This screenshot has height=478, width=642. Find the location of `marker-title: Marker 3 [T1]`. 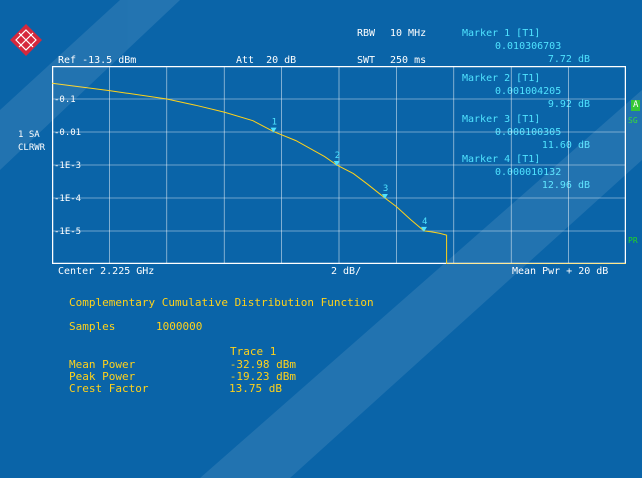

marker-title: Marker 3 [T1] is located at coordinates (501, 119).